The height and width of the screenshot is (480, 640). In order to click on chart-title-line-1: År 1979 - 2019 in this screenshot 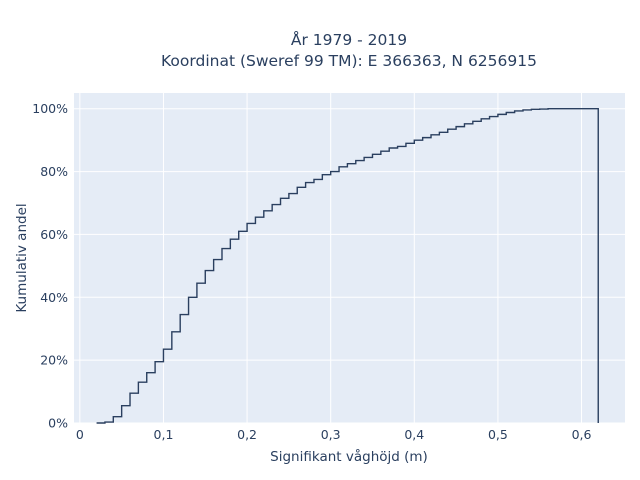, I will do `click(349, 39)`.